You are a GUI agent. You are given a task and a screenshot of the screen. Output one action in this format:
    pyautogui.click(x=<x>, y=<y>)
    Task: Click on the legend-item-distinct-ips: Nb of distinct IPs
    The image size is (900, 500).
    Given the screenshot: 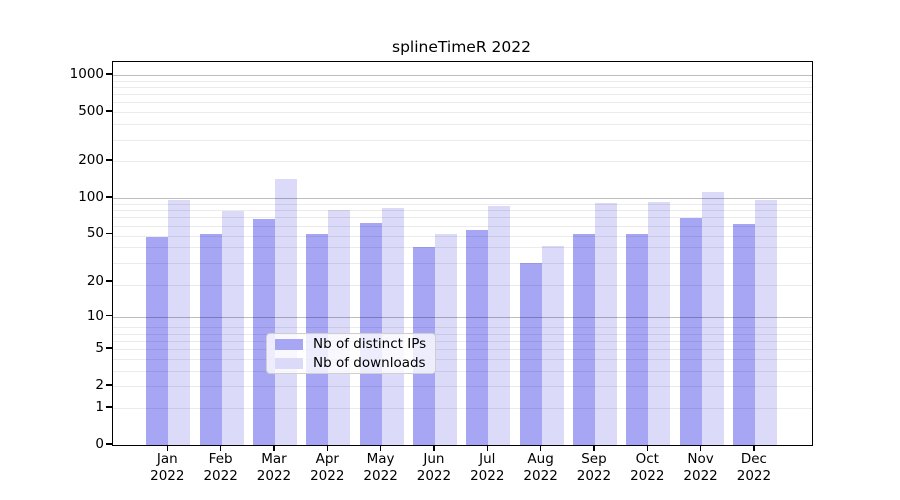 What is the action you would take?
    pyautogui.click(x=351, y=344)
    